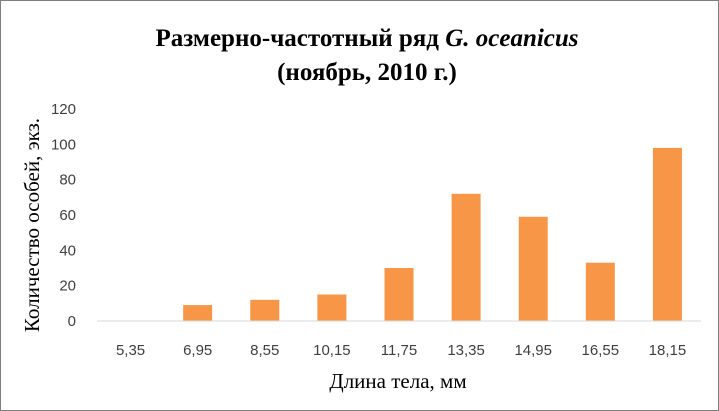  Describe the element at coordinates (533, 350) in the screenshot. I see `x-tick-label: 14,95` at that location.